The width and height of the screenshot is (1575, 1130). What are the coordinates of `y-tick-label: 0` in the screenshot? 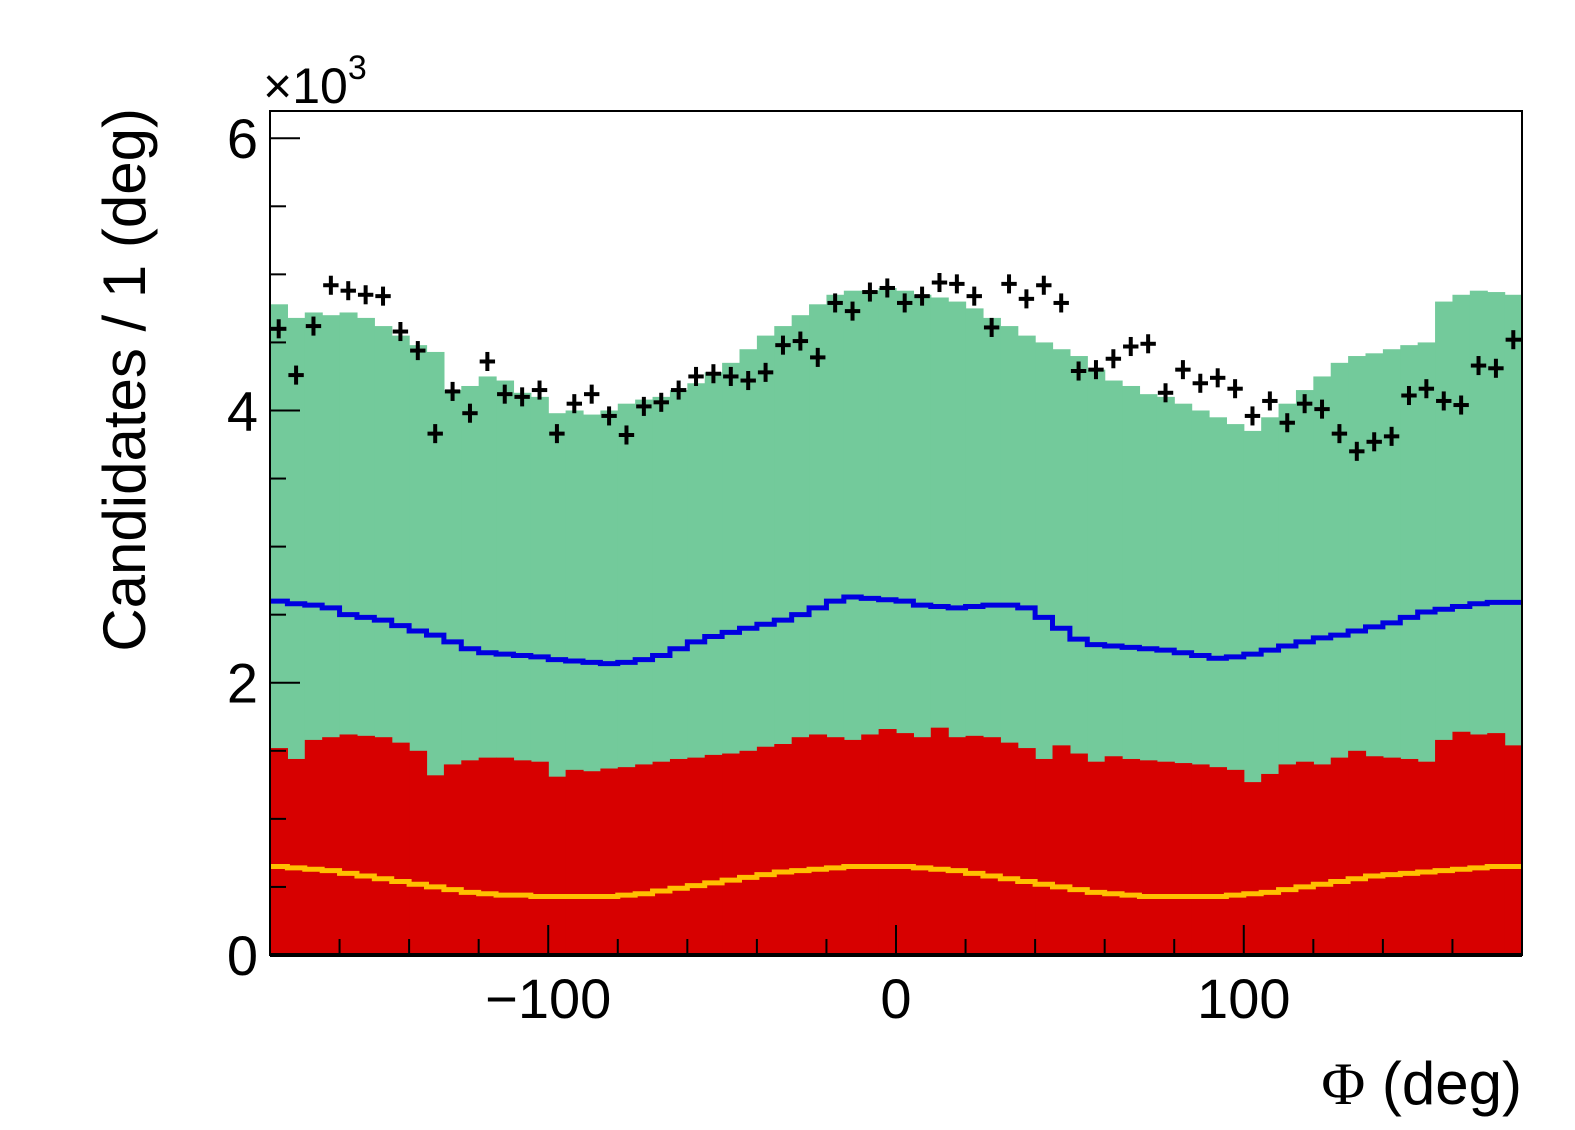 It's located at (242, 955).